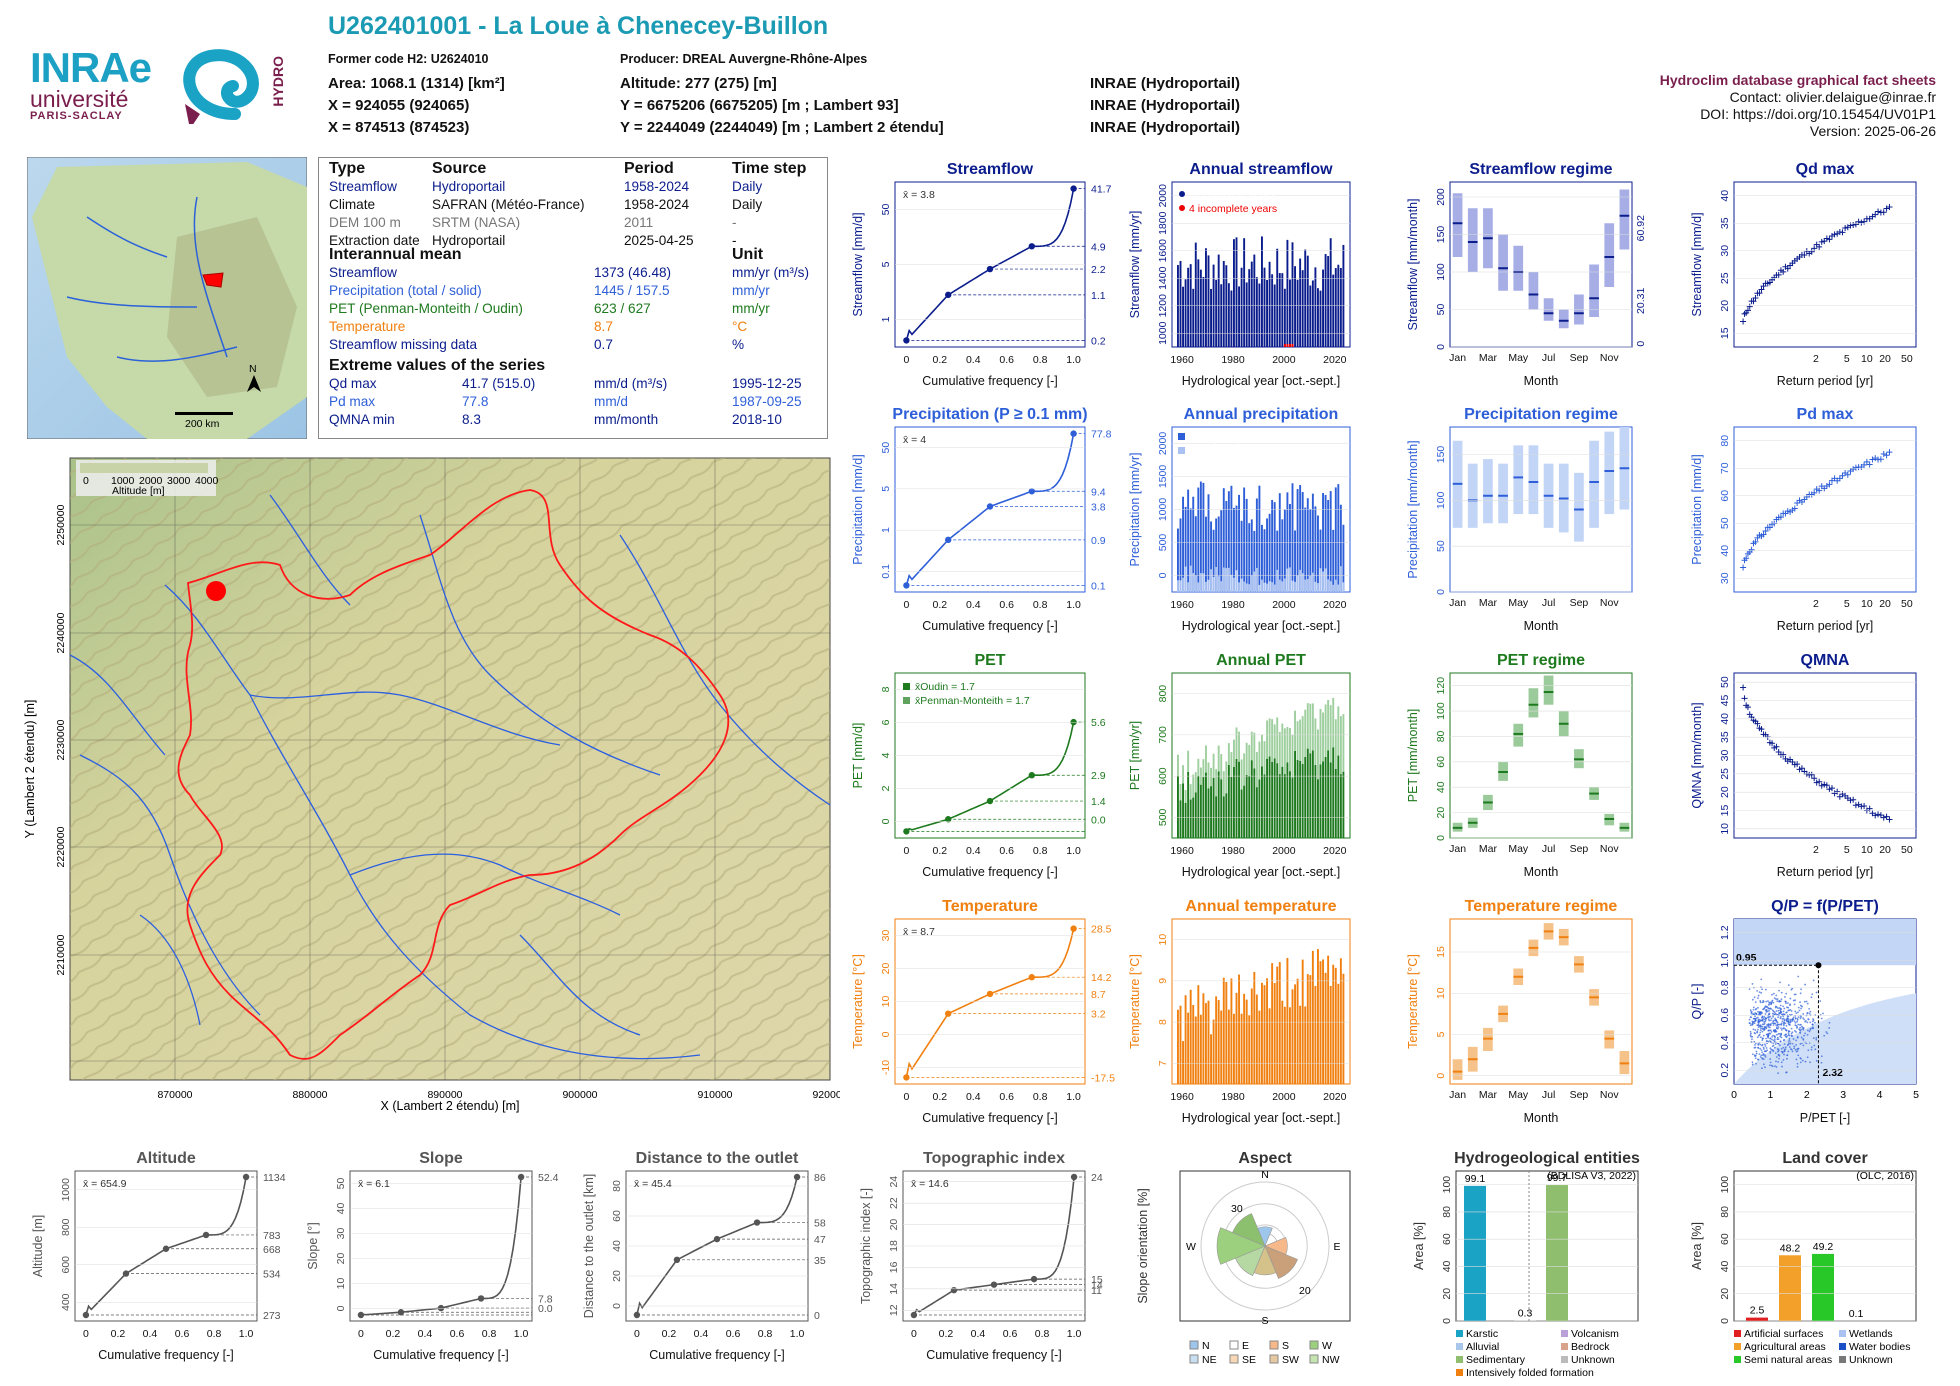 This screenshot has height=1386, width=1960. I want to click on alt_cdf-right-label: 273, so click(272, 1316).